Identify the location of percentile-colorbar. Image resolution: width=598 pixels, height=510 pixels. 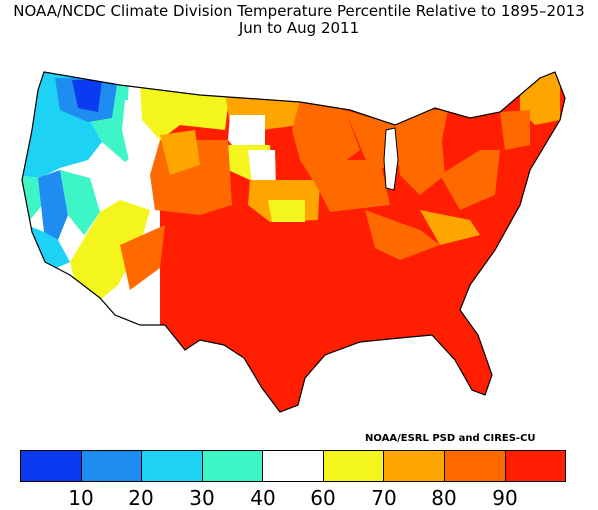
(293, 466).